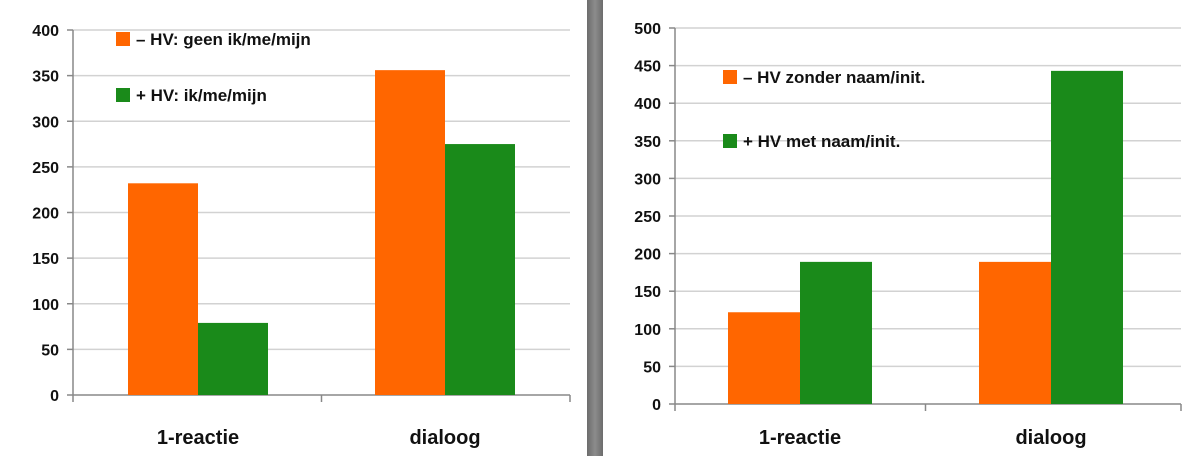 Image resolution: width=1190 pixels, height=456 pixels. What do you see at coordinates (647, 67) in the screenshot?
I see `y-tick-label: 450` at bounding box center [647, 67].